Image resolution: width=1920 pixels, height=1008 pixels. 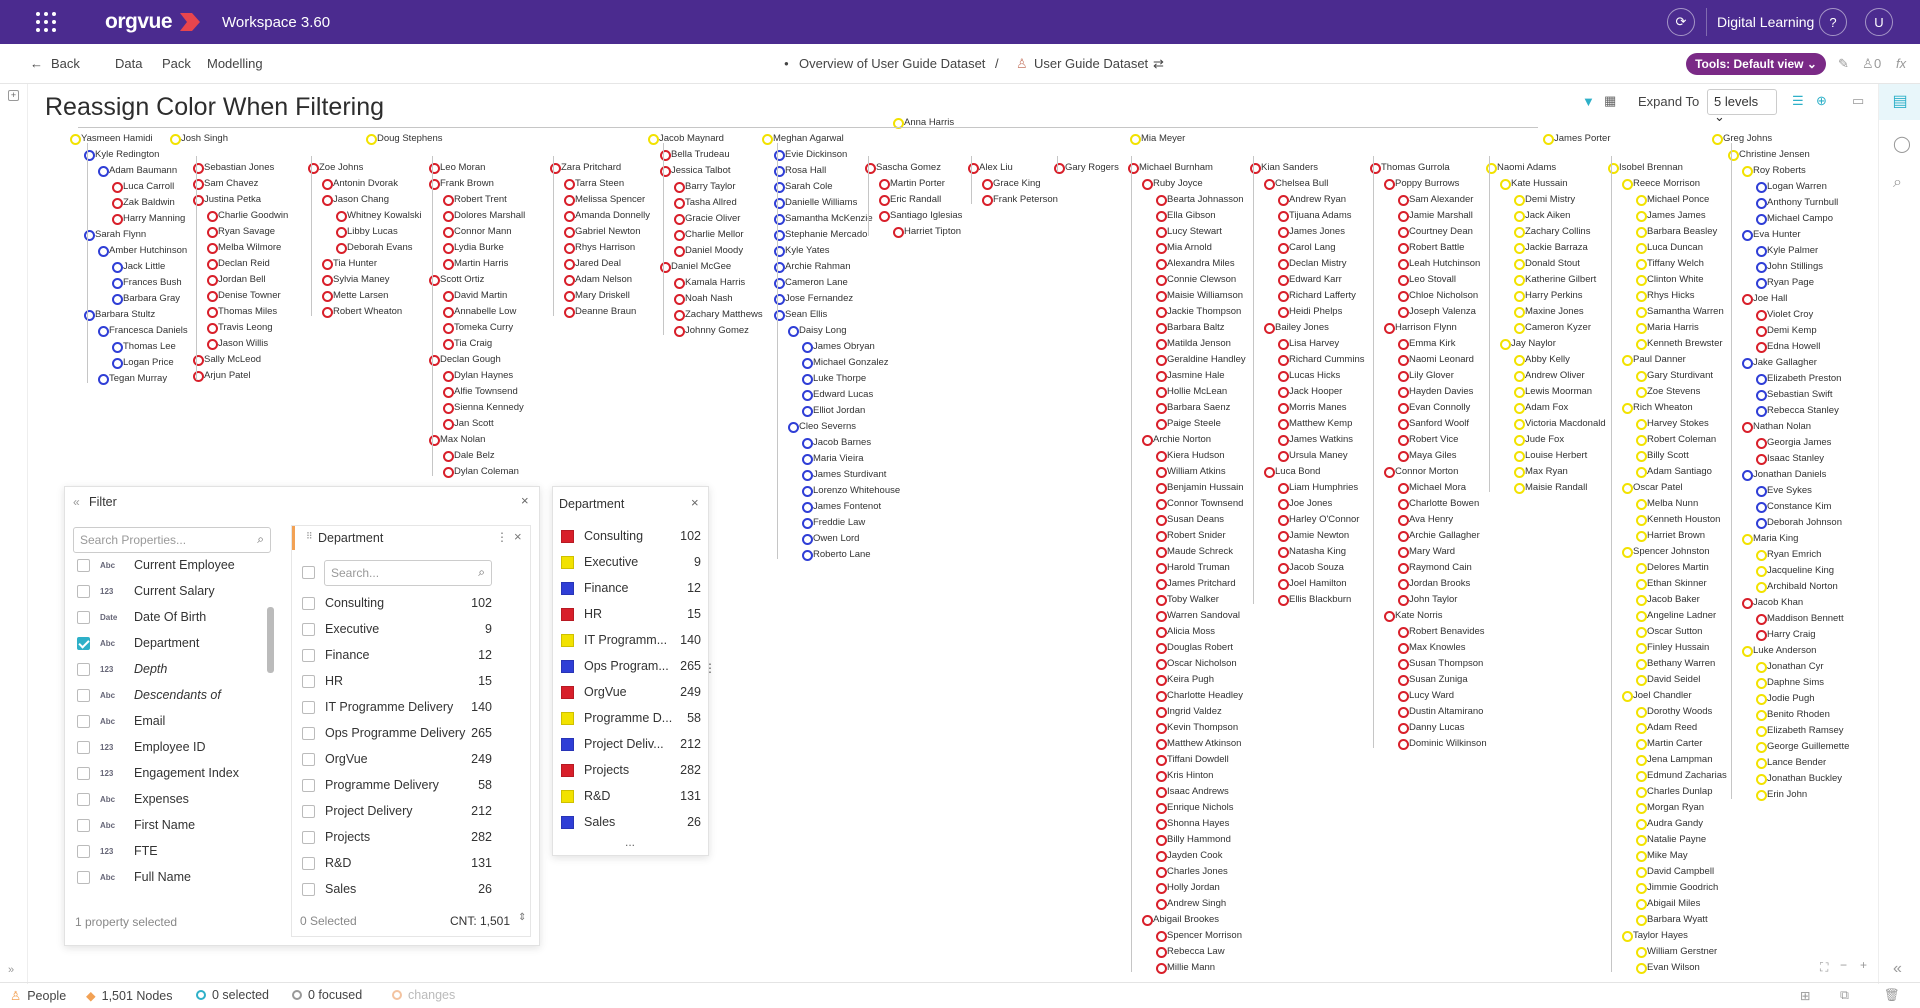 What do you see at coordinates (1799, 779) in the screenshot?
I see `org-node: Jonathan Buckley` at bounding box center [1799, 779].